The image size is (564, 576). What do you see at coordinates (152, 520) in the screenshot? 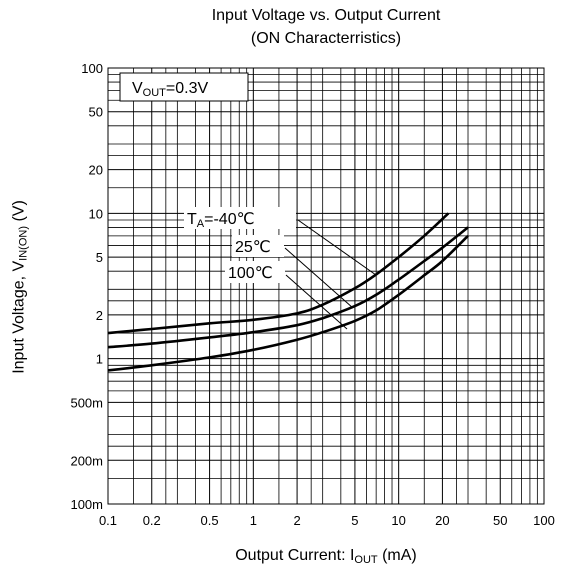
I see `x-tick-label: 0.2` at bounding box center [152, 520].